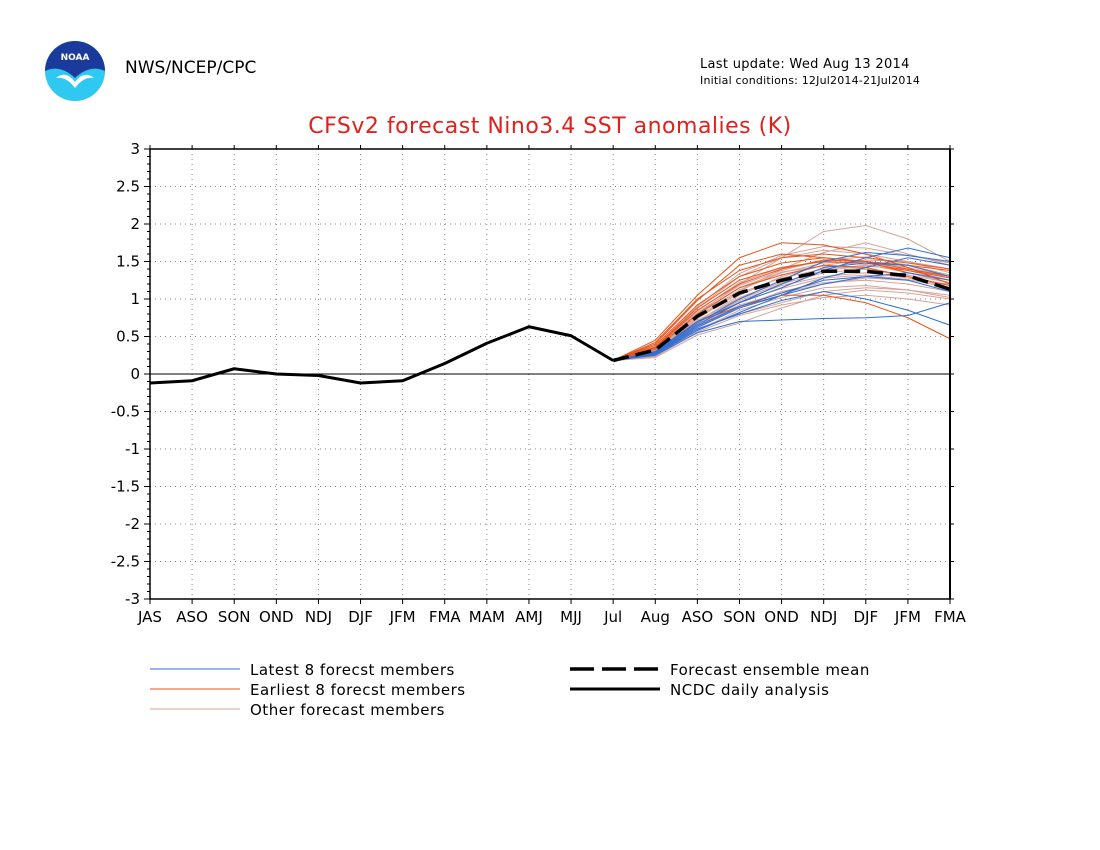 Image resolution: width=1100 pixels, height=850 pixels. What do you see at coordinates (132, 599) in the screenshot?
I see `y-tick-label: -3` at bounding box center [132, 599].